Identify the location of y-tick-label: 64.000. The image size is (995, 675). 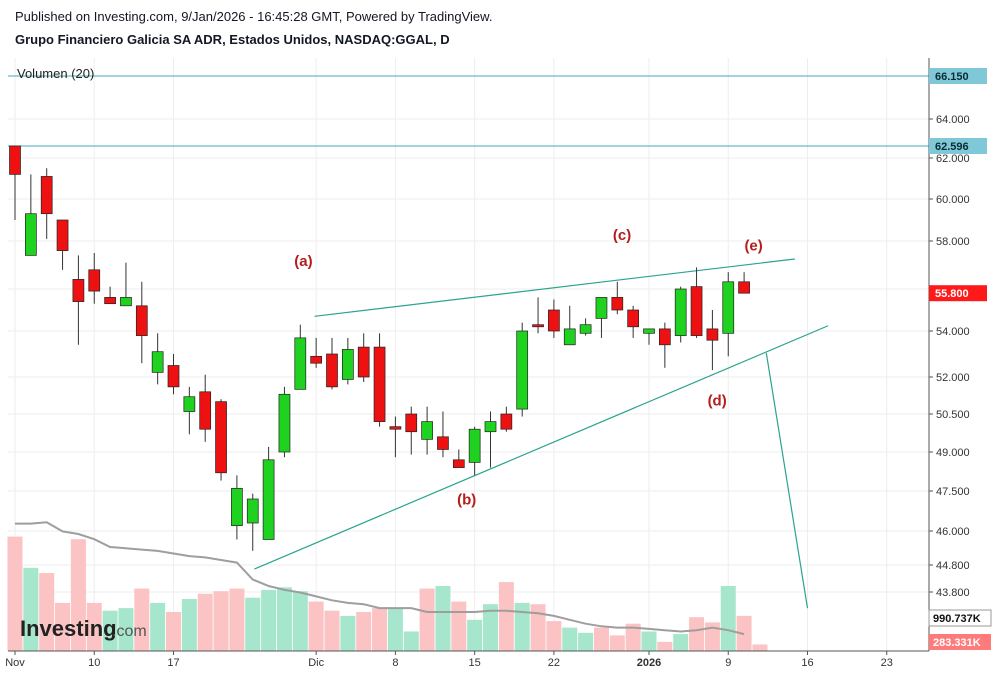
(953, 120).